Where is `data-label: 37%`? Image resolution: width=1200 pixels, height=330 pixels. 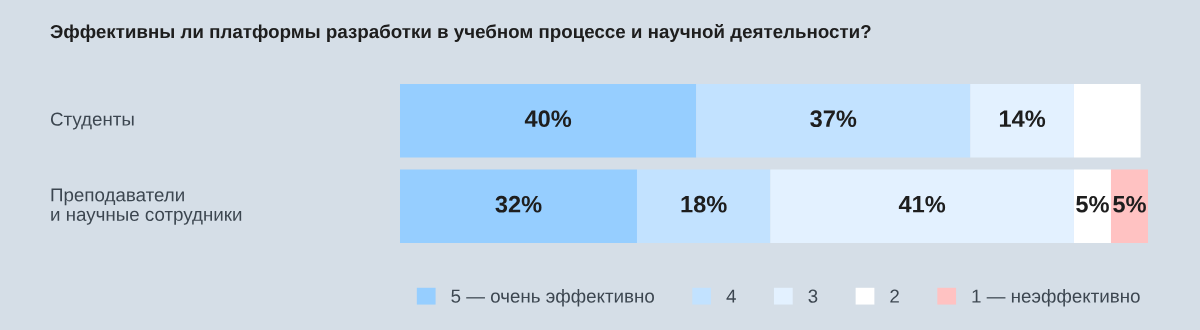 data-label: 37% is located at coordinates (833, 119).